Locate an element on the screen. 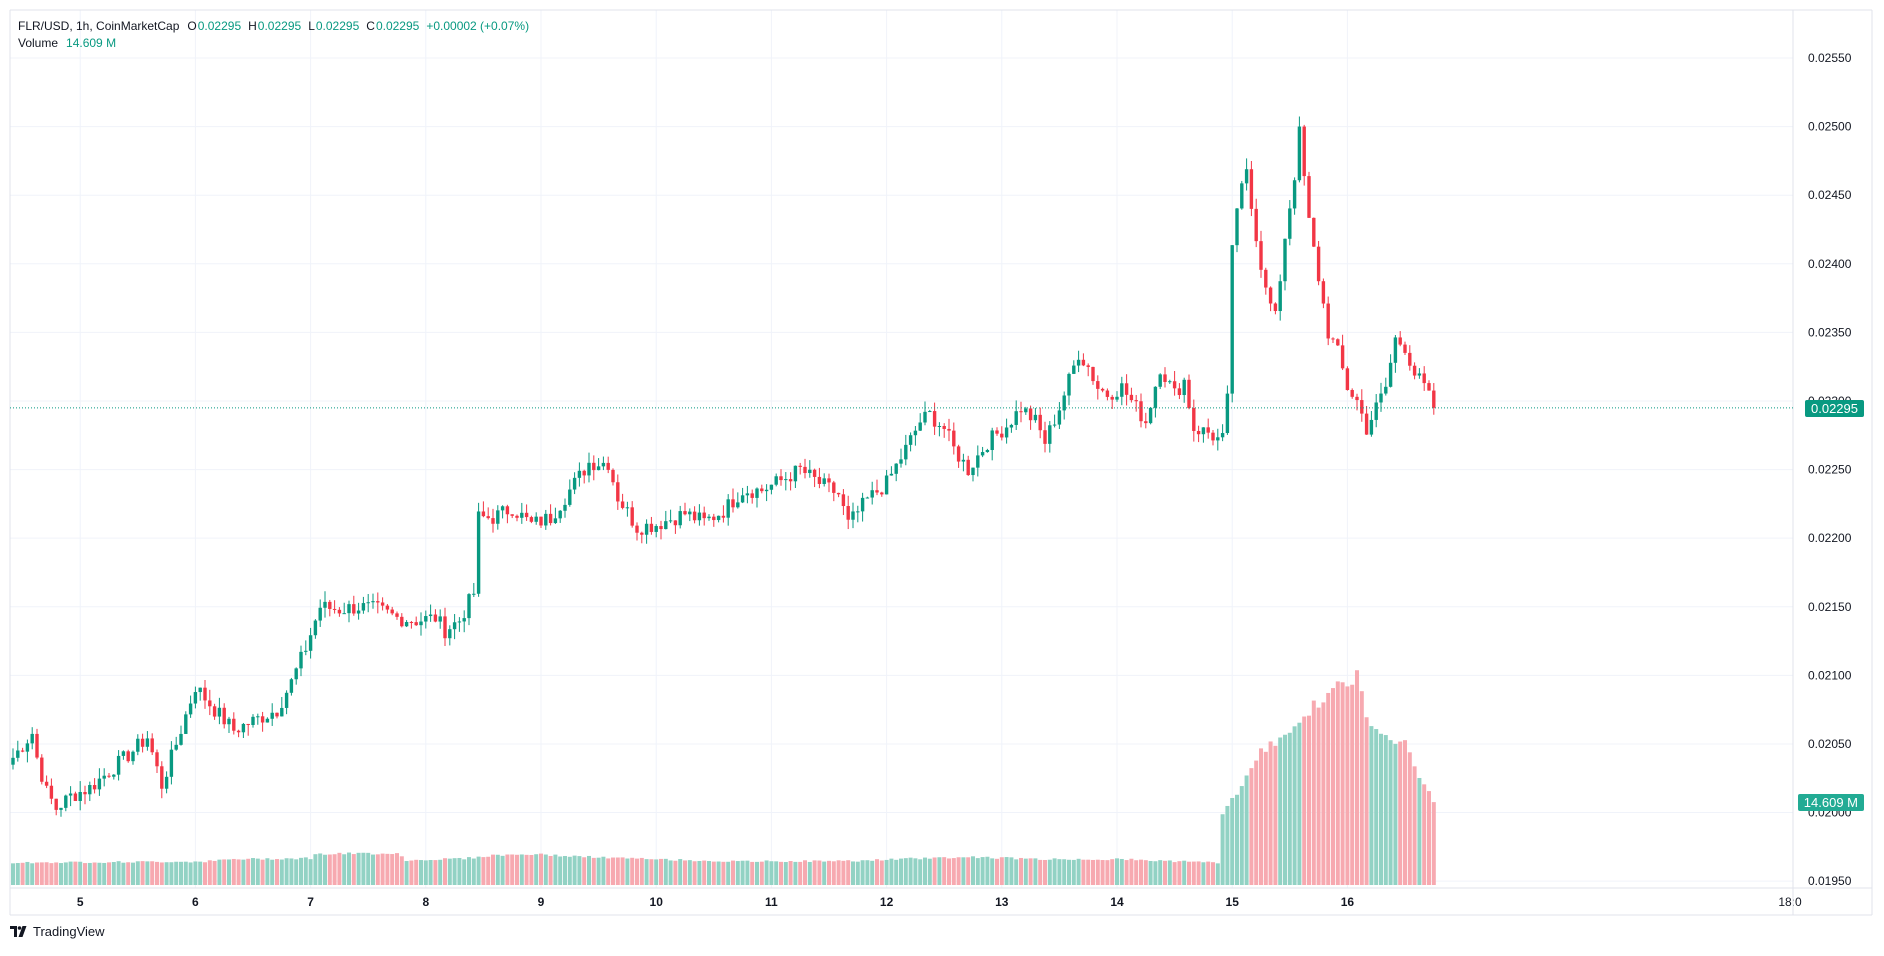 This screenshot has height=956, width=1884. x-tick-label: 7 is located at coordinates (310, 902).